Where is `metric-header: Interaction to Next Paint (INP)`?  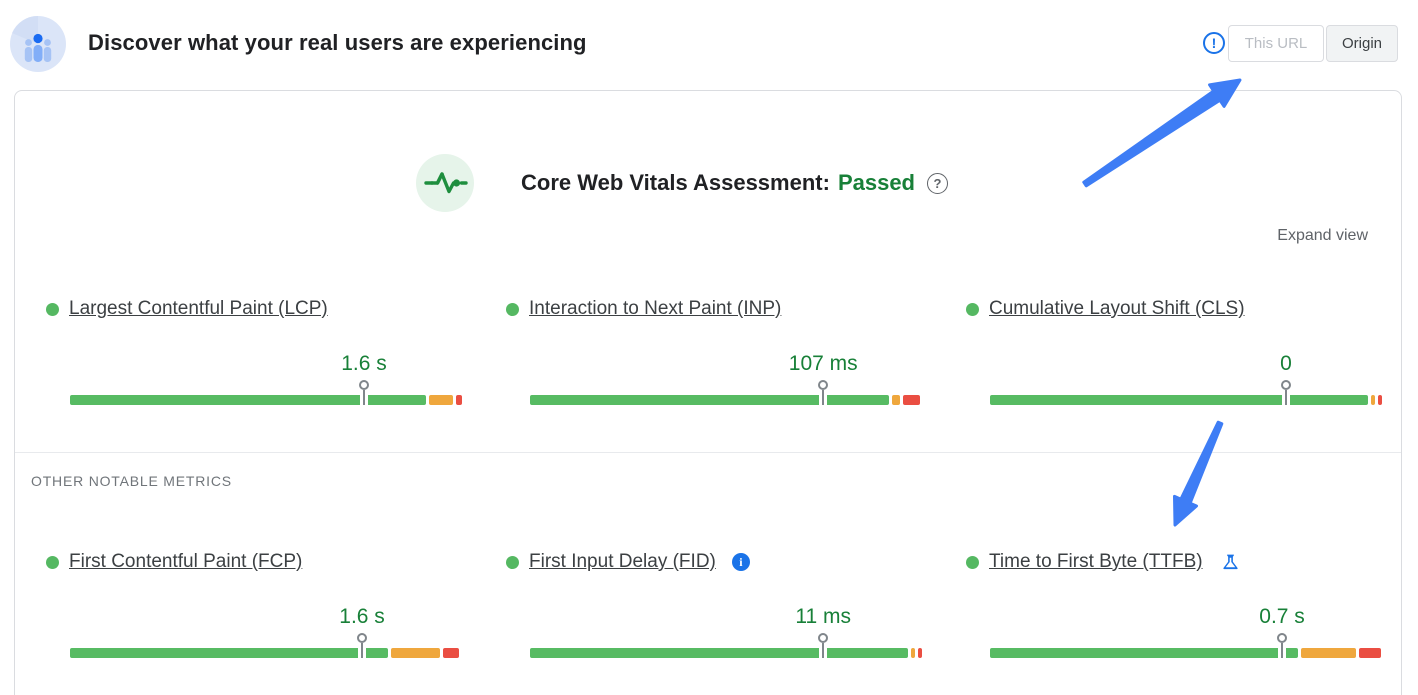
metric-header: Interaction to Next Paint (INP) is located at coordinates (716, 308).